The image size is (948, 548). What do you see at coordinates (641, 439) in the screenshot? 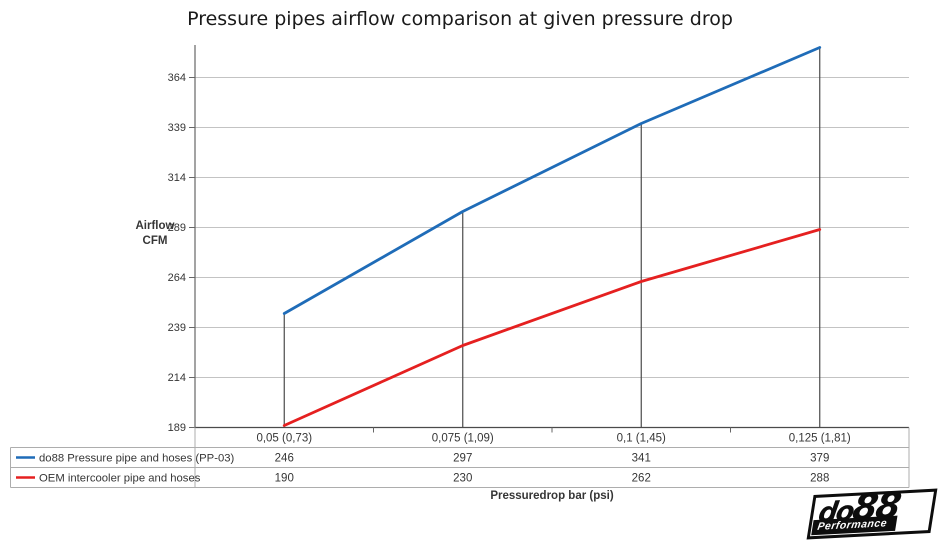
I see `x-category-label: 0,1 (1,45)` at bounding box center [641, 439].